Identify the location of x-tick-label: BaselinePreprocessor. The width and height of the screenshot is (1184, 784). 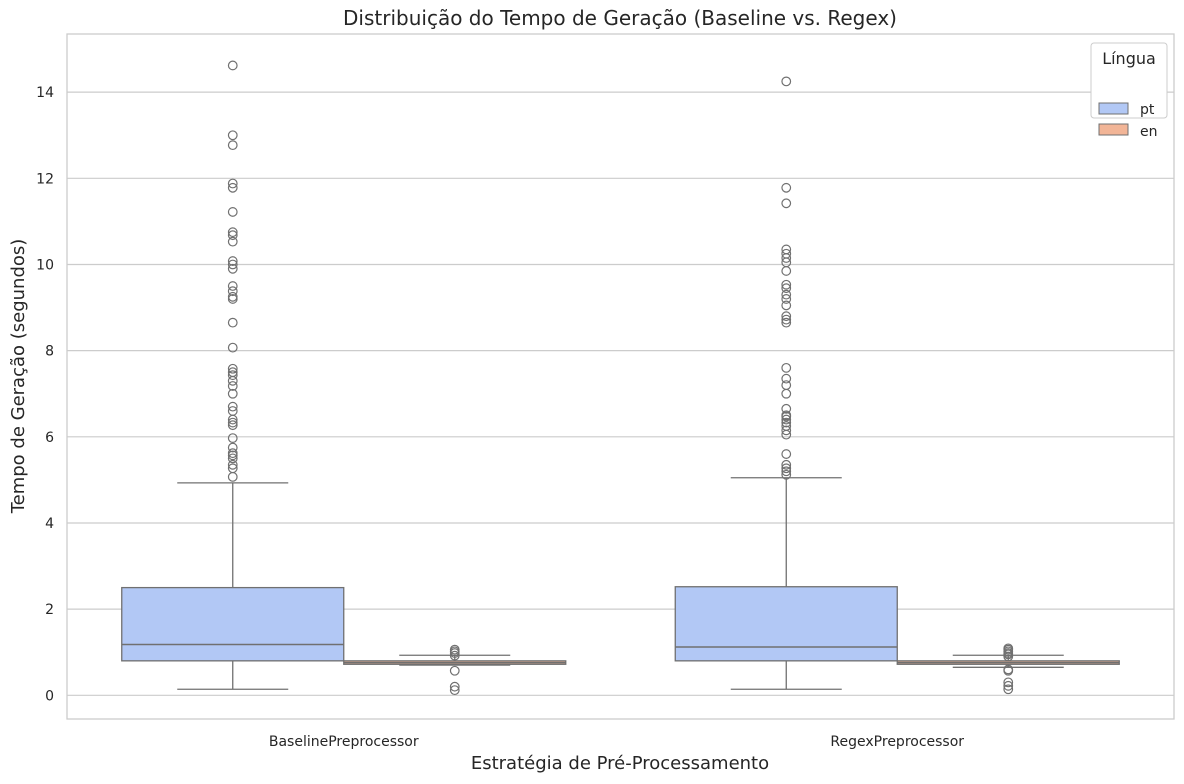
(344, 742).